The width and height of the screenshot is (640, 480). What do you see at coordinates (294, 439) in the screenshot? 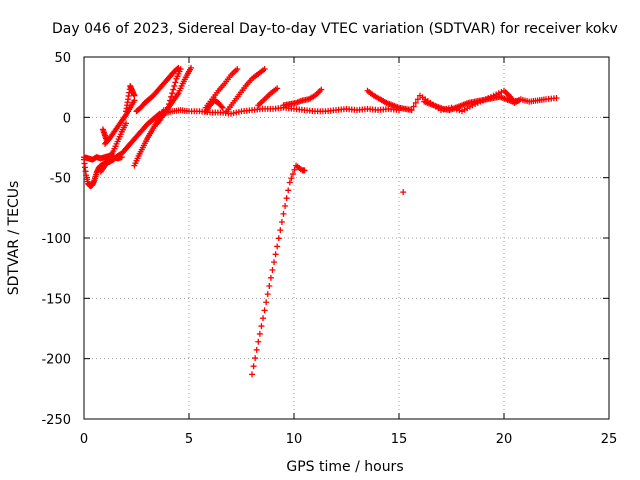
I see `x-tick-label: 10` at bounding box center [294, 439].